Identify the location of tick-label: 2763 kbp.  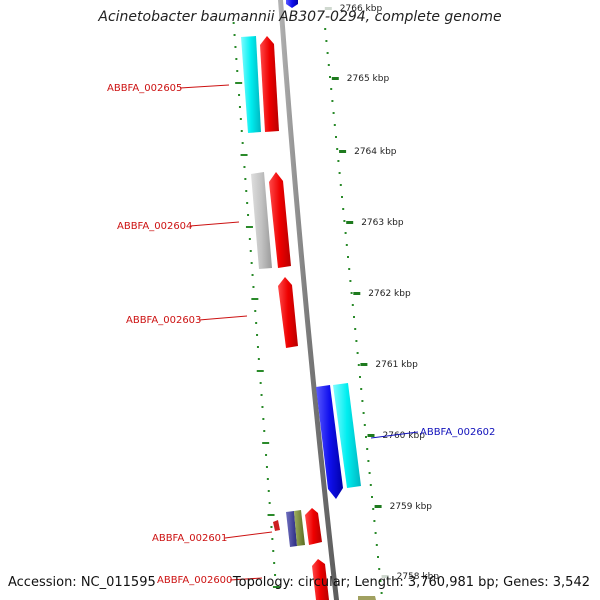
(382, 223).